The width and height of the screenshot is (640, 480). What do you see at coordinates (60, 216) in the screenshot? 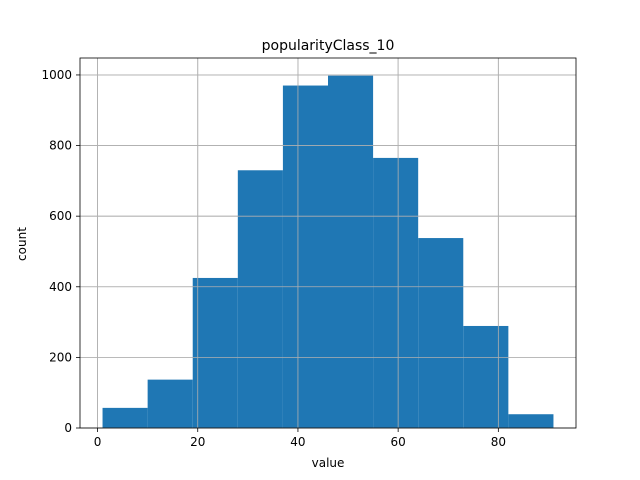
I see `y-tick-label: 600` at bounding box center [60, 216].